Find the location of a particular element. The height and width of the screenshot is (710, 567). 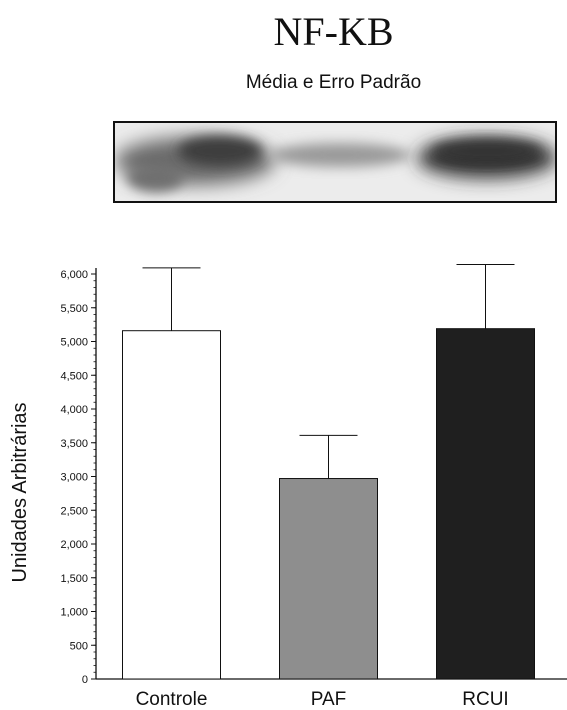

y-tick-label: 6,000 is located at coordinates (74, 275).